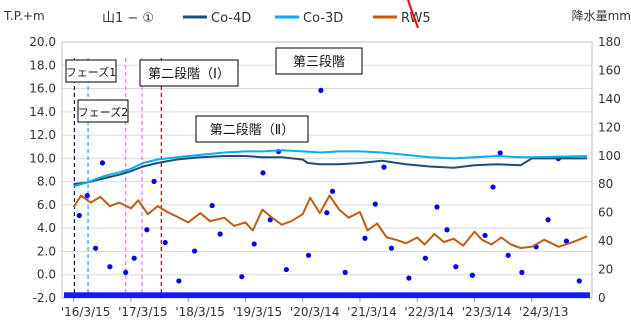 This screenshot has width=631, height=330. I want to click on phase-label: 第三段階, so click(319, 62).